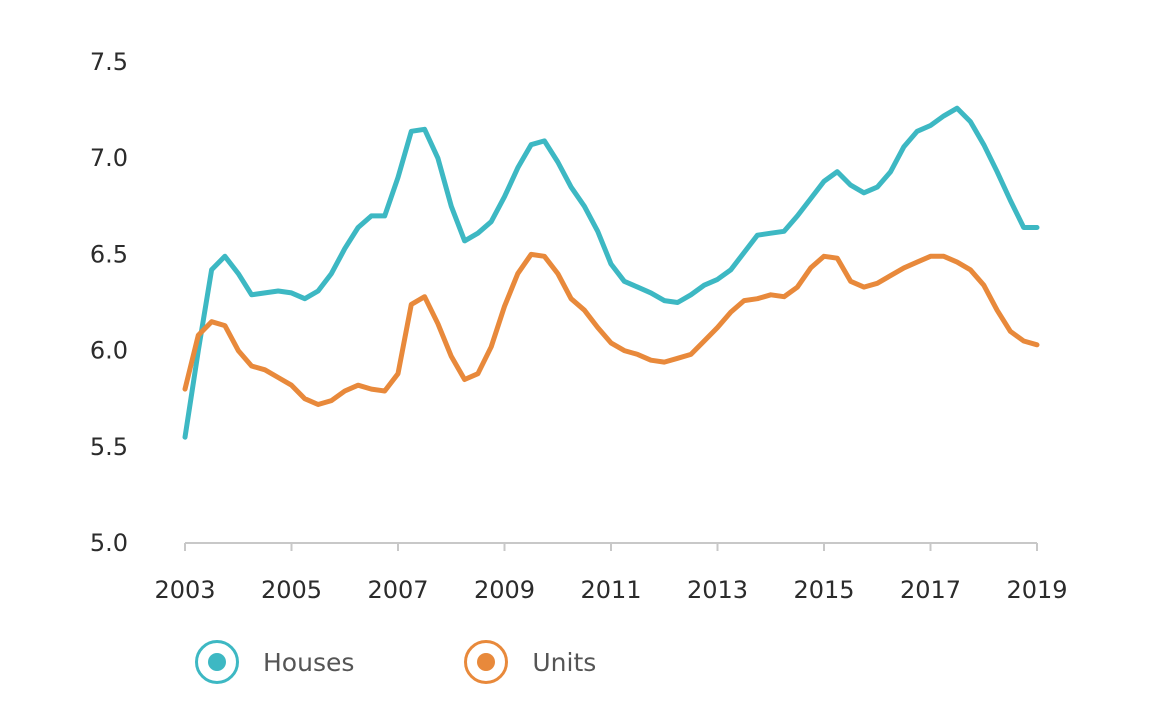 Image resolution: width=1160 pixels, height=704 pixels. I want to click on y-tick-label: 6.5, so click(109, 254).